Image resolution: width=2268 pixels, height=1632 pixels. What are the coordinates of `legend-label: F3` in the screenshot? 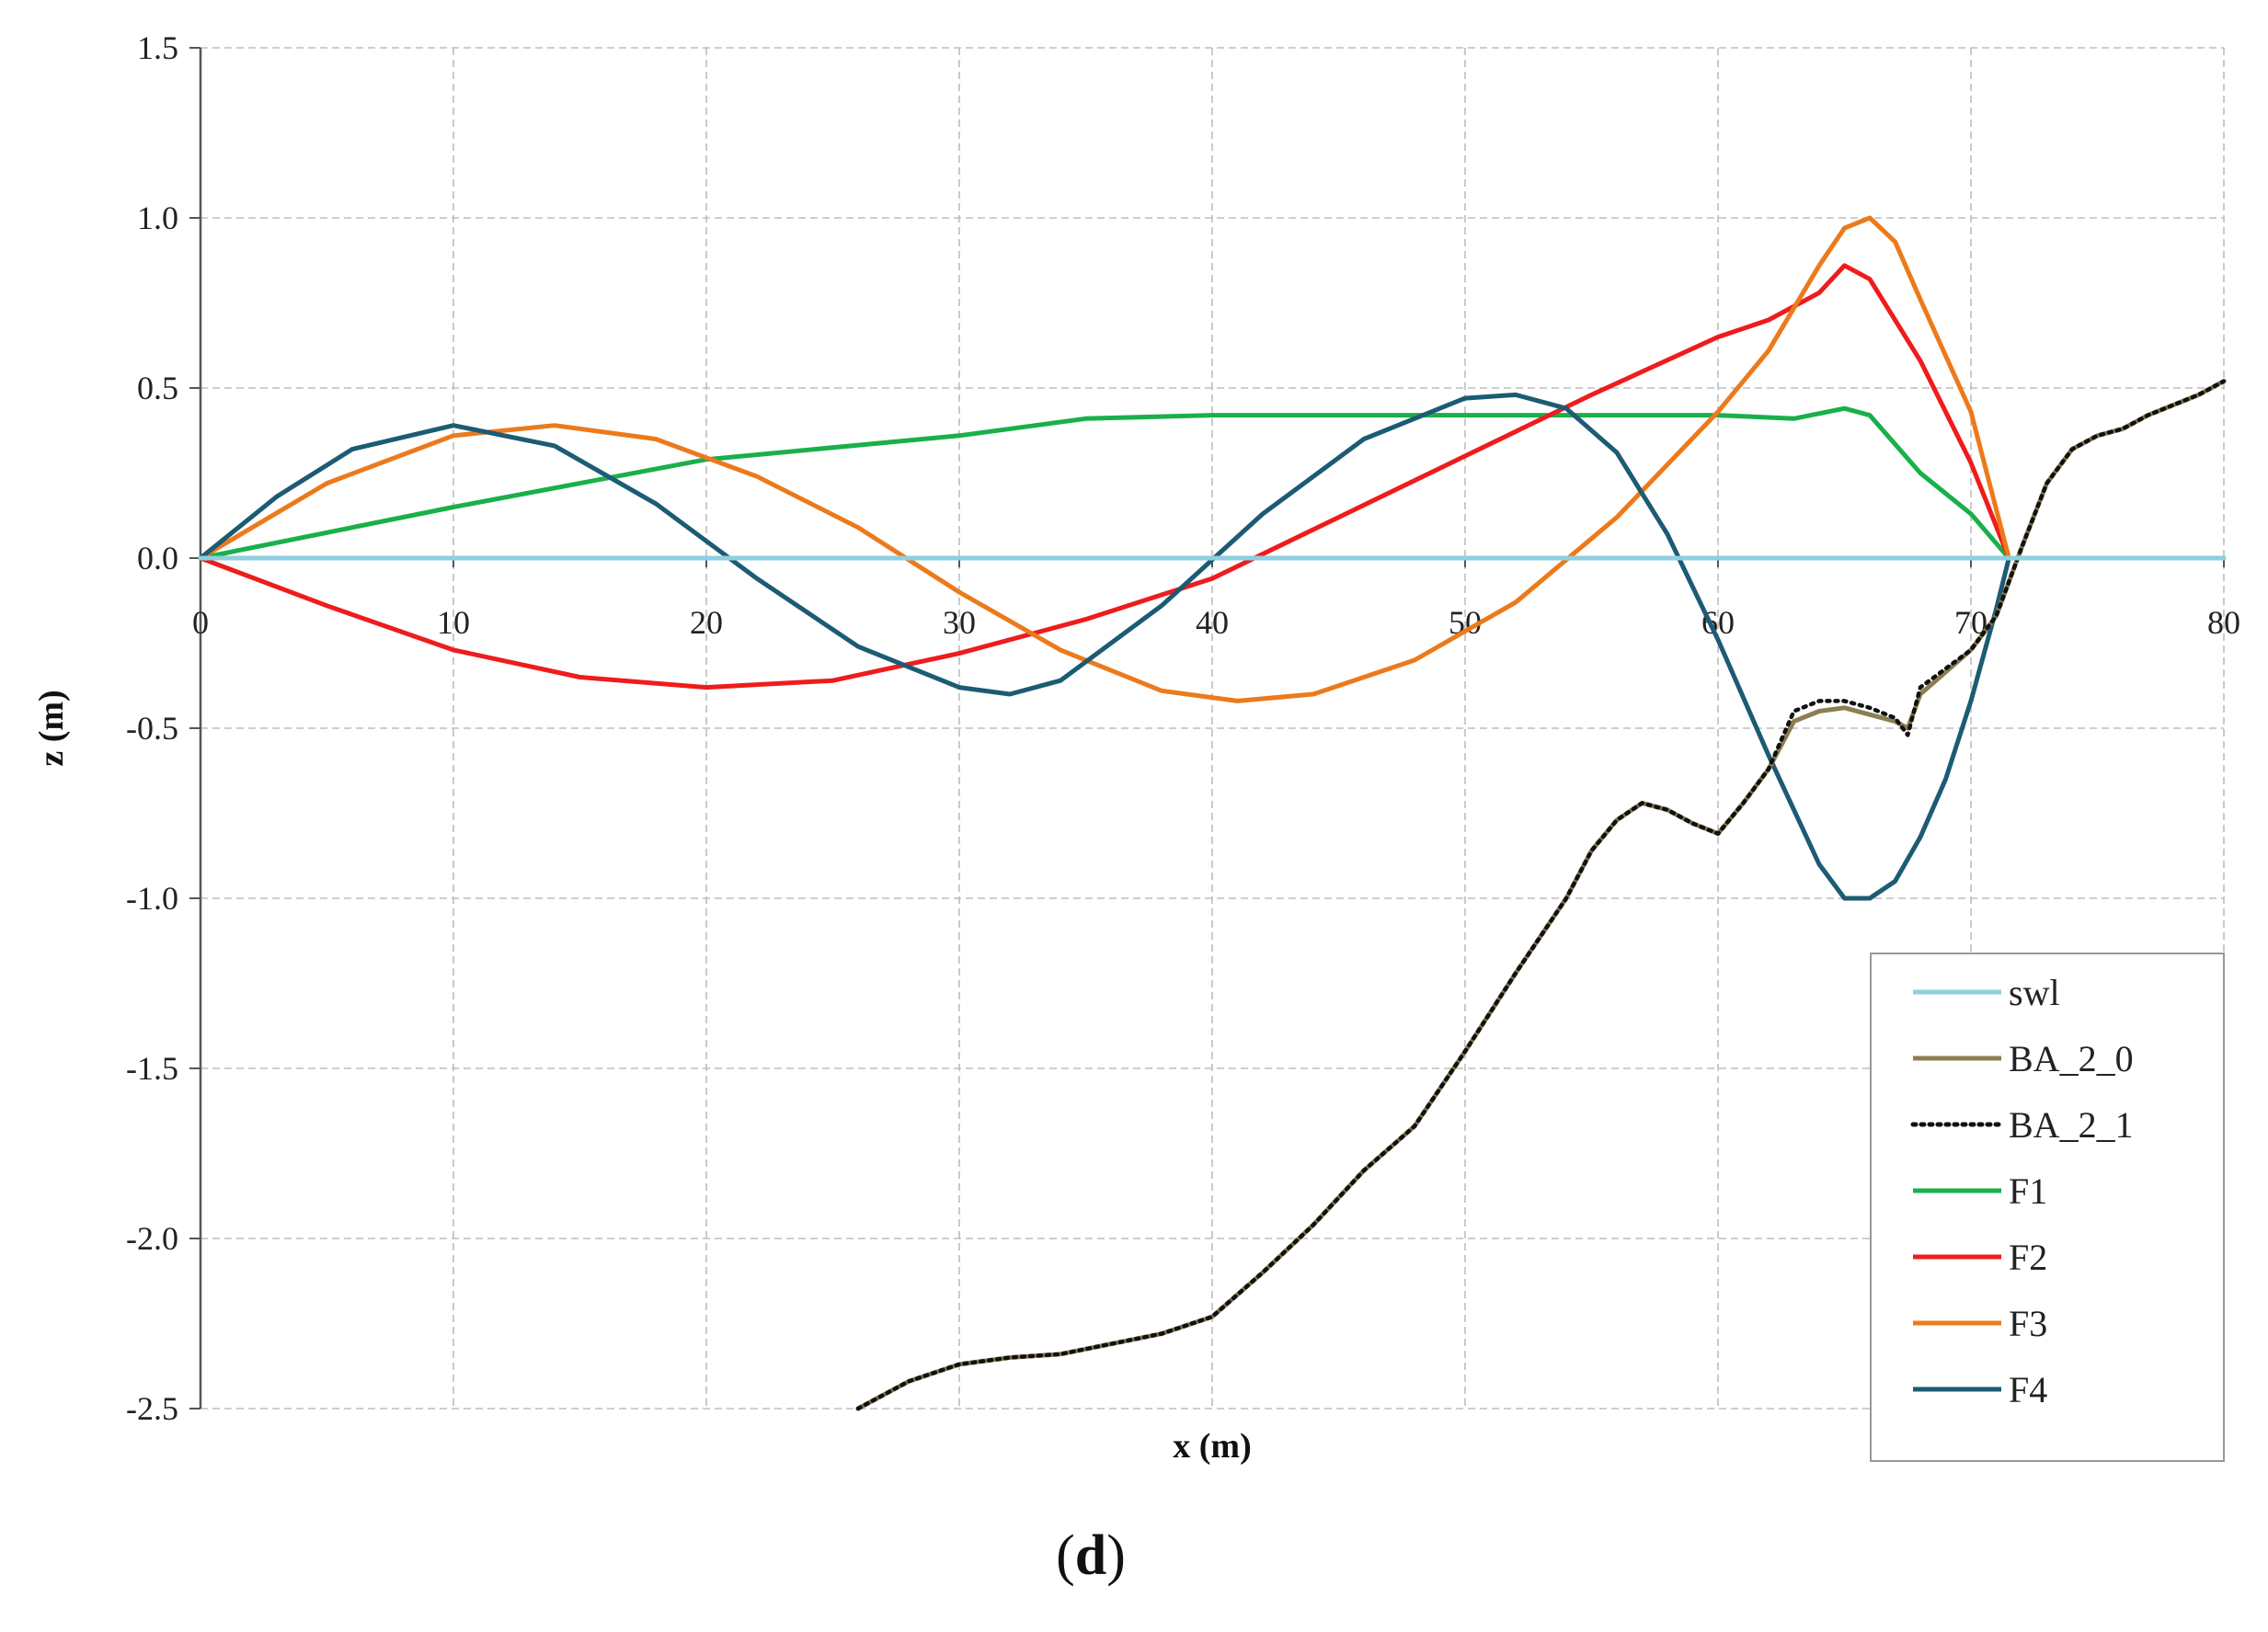 It's located at (2028, 1323).